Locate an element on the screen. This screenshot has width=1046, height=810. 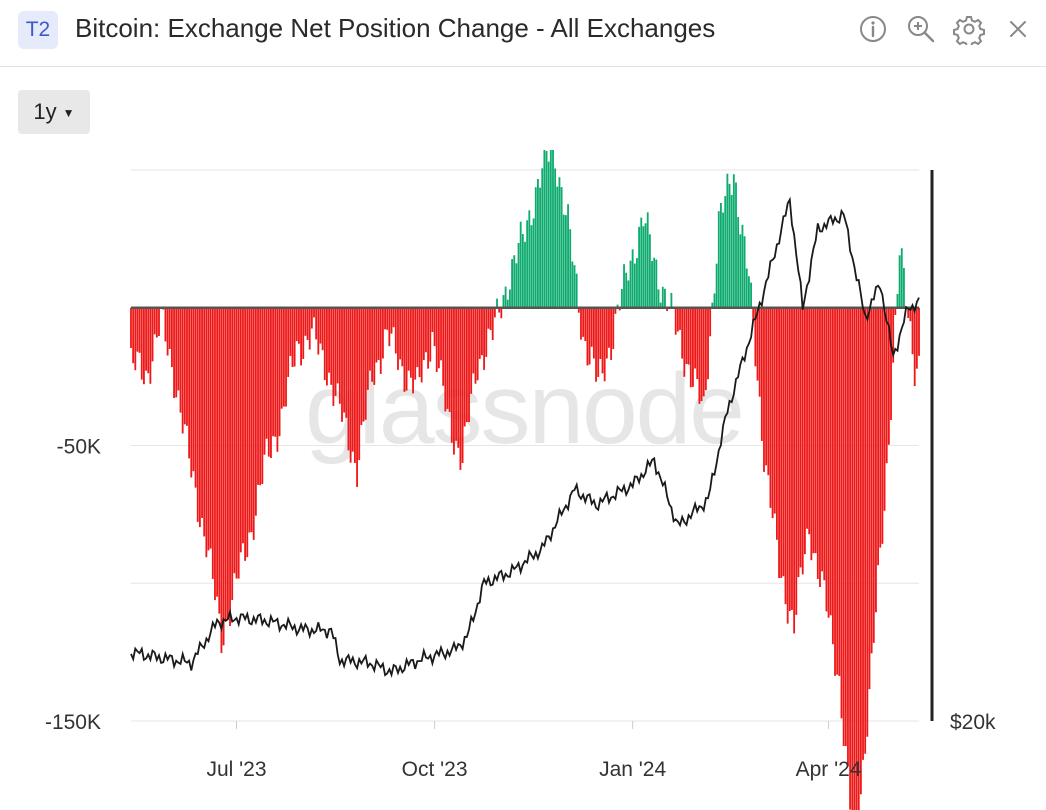
zoom-in-icon is located at coordinates (921, 29).